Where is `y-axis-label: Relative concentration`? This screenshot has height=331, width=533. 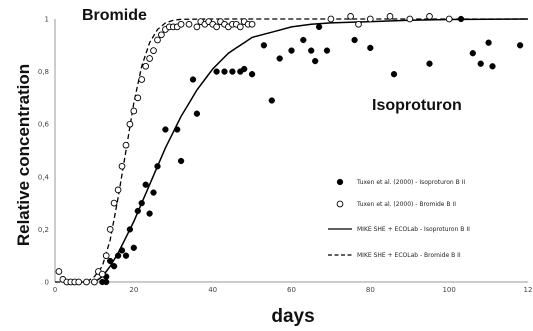 y-axis-label: Relative concentration is located at coordinates (23, 155).